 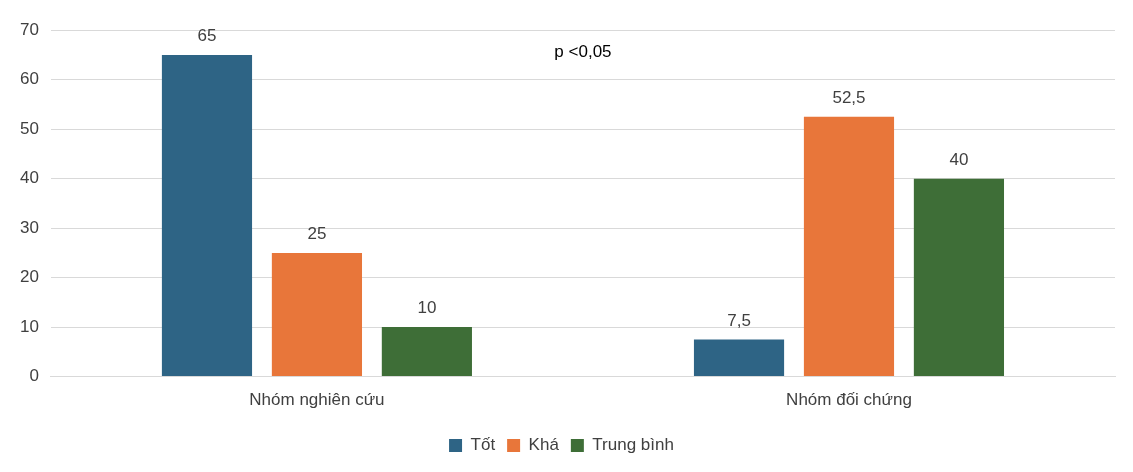 What do you see at coordinates (29, 178) in the screenshot?
I see `y-tick-label: 40` at bounding box center [29, 178].